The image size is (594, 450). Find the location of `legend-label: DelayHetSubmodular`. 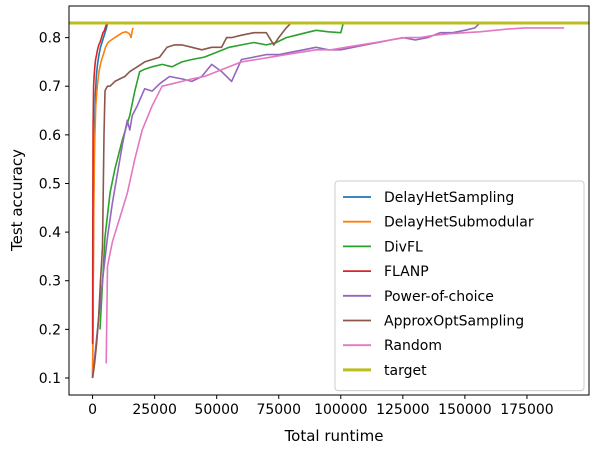

legend-label: DelayHetSubmodular is located at coordinates (459, 223).